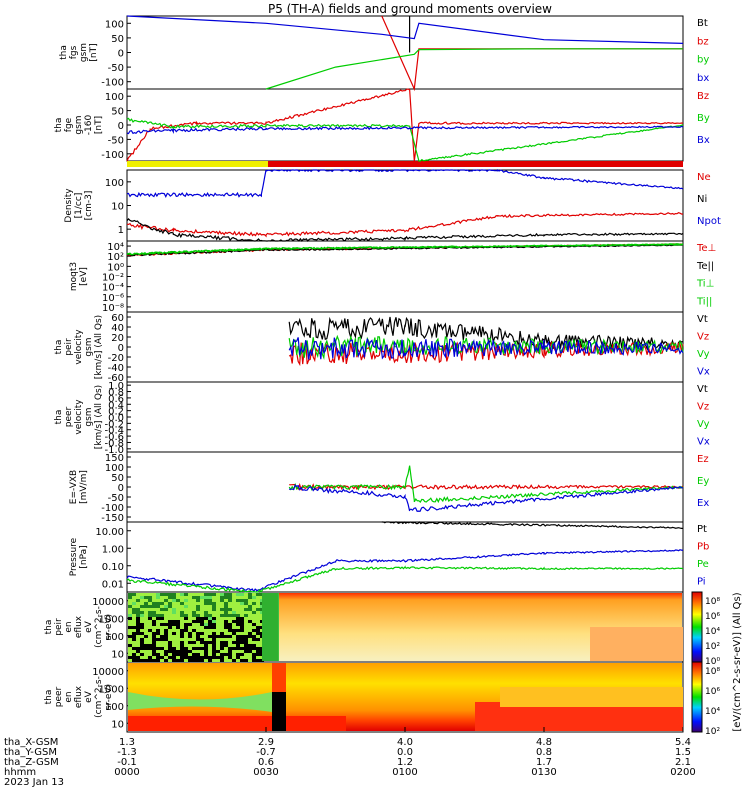 This screenshot has width=750, height=804. Describe the element at coordinates (74, 276) in the screenshot. I see `y-label-line: moqt3` at that location.